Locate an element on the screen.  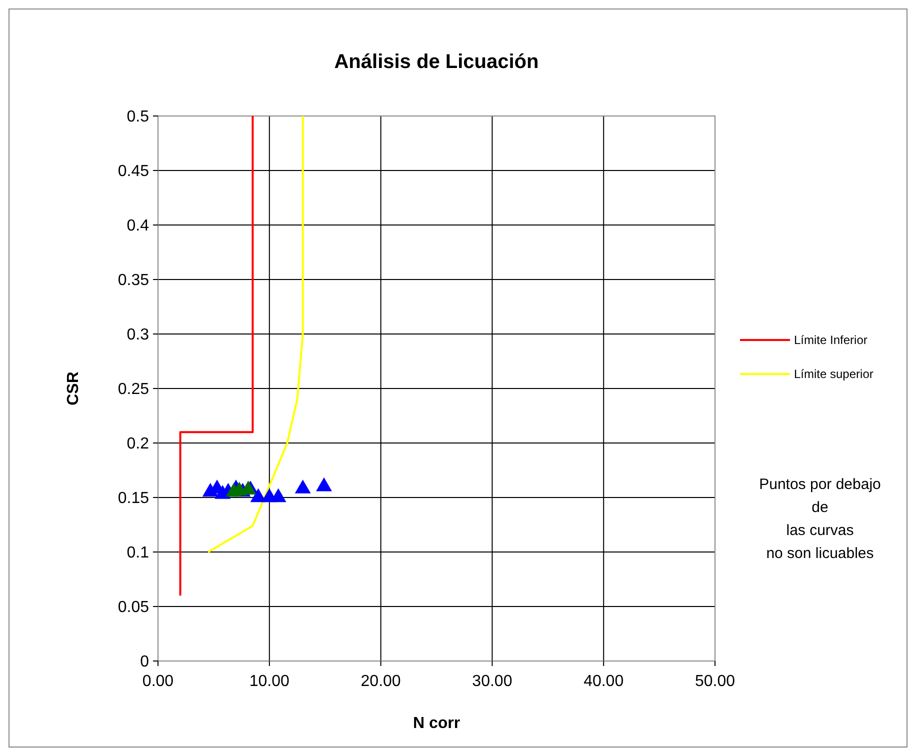
legend-label: Límite Inferior is located at coordinates (831, 340).